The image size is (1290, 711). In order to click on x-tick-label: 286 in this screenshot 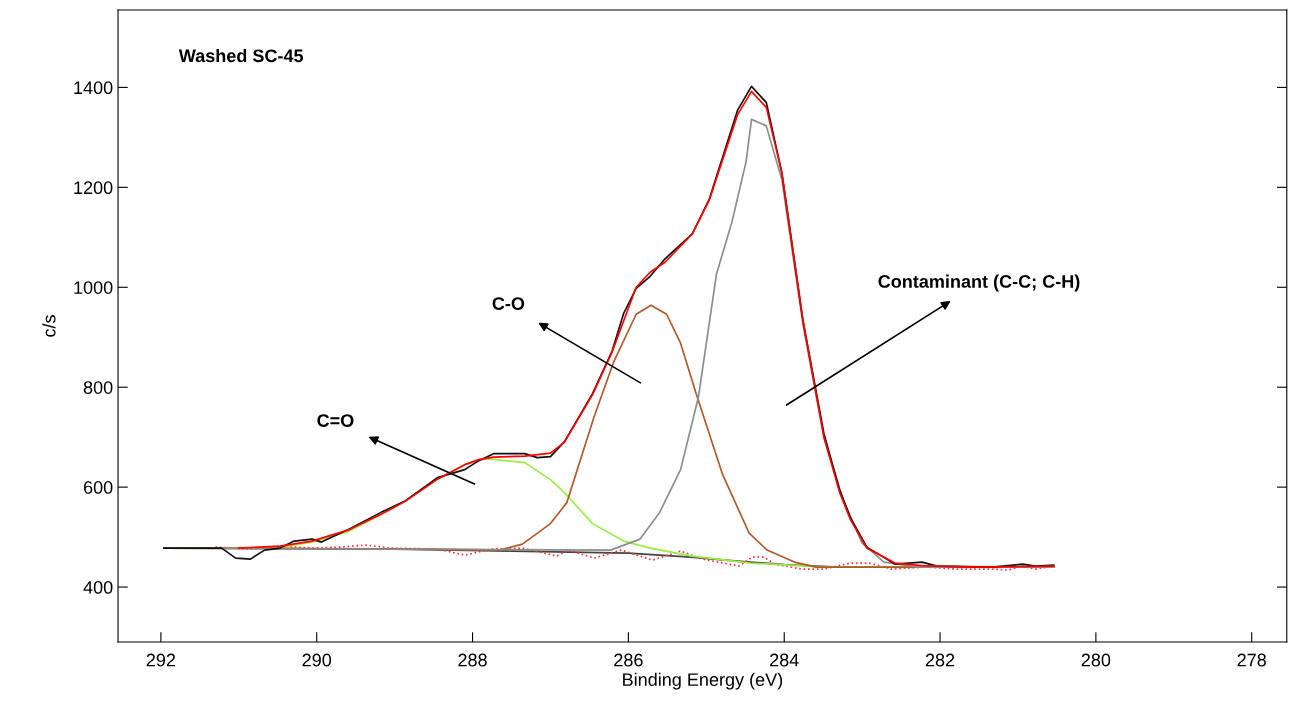, I will do `click(628, 660)`.